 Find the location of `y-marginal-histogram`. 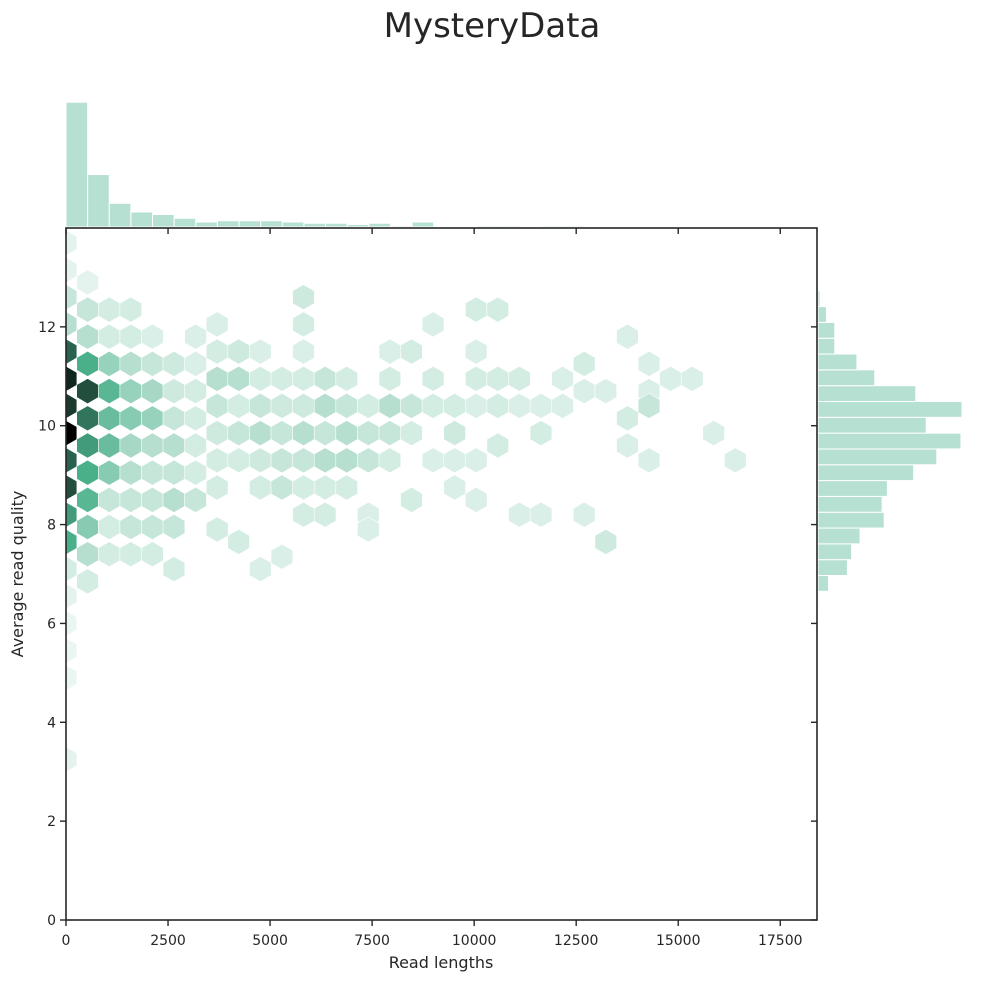

y-marginal-histogram is located at coordinates (890, 450).